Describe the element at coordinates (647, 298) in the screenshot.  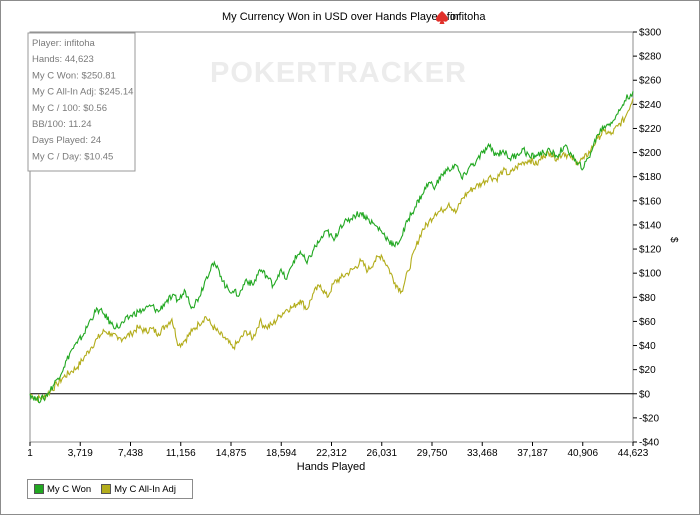
I see `y-tick-label: $80` at that location.